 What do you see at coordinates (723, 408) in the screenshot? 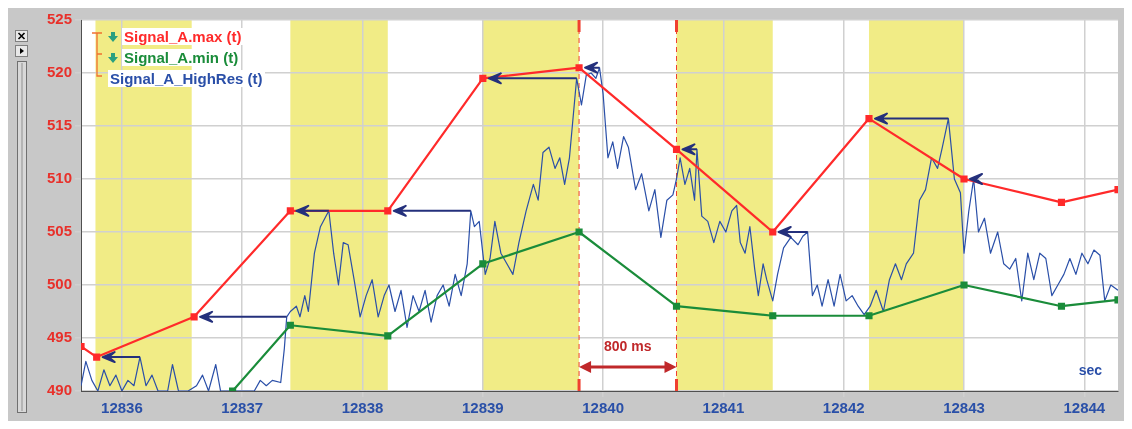
I see `x-tick-label: 12841` at bounding box center [723, 408].